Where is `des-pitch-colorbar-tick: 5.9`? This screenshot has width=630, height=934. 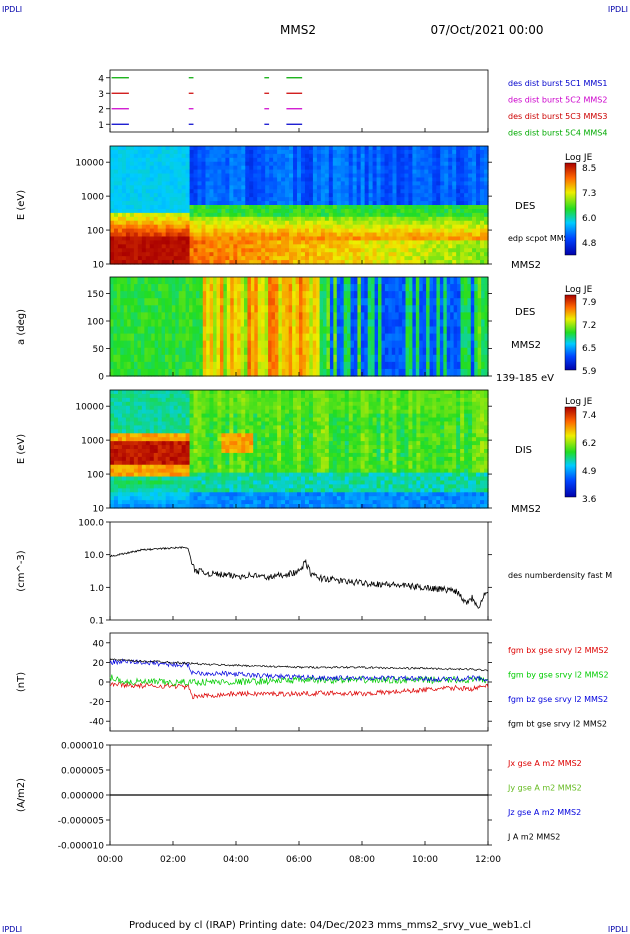
des-pitch-colorbar-tick: 5.9 is located at coordinates (589, 372).